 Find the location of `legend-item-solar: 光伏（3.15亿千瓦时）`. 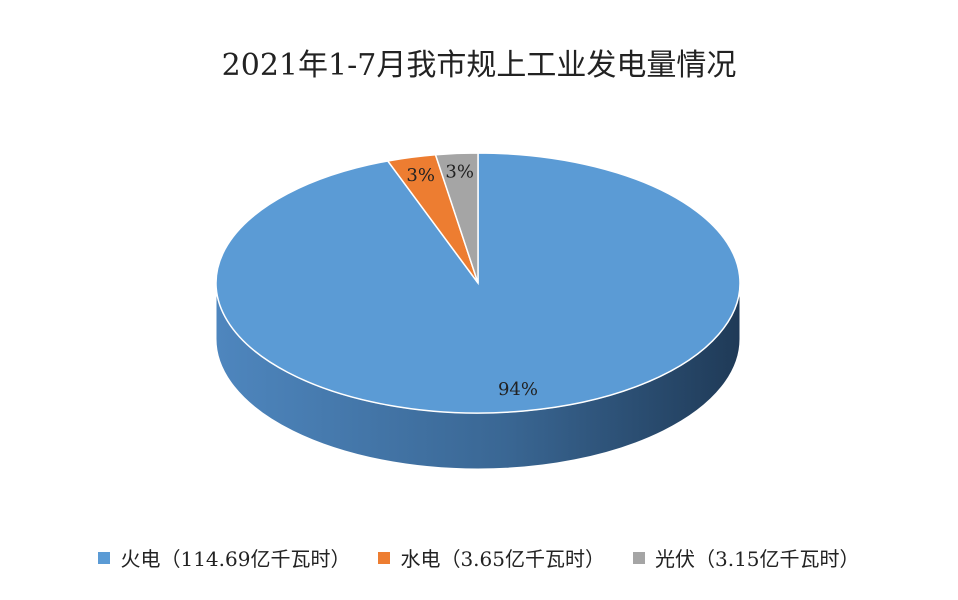

legend-item-solar: 光伏（3.15亿千瓦时） is located at coordinates (746, 557).